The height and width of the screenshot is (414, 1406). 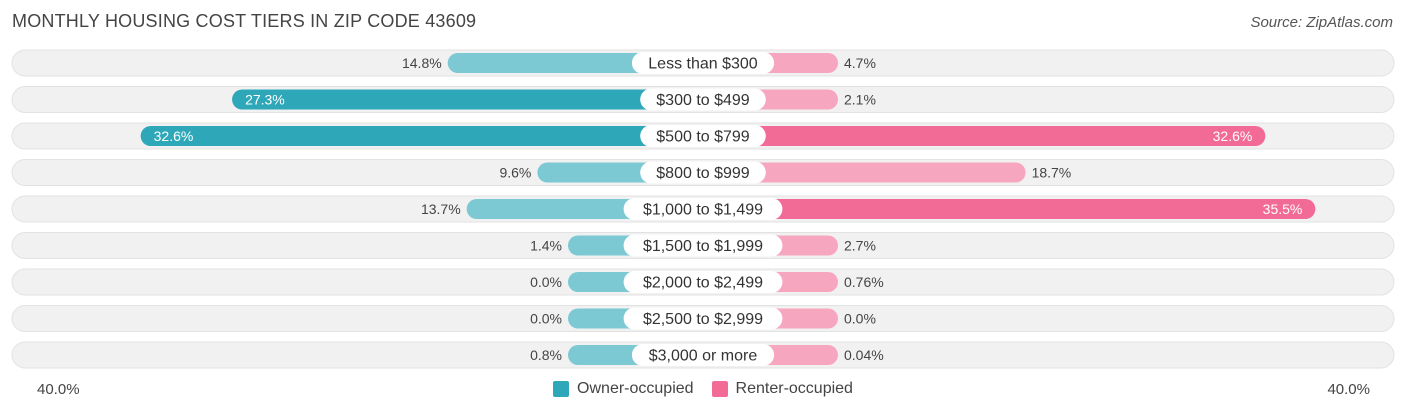 What do you see at coordinates (1348, 389) in the screenshot?
I see `axis-right-label: 40.0%` at bounding box center [1348, 389].